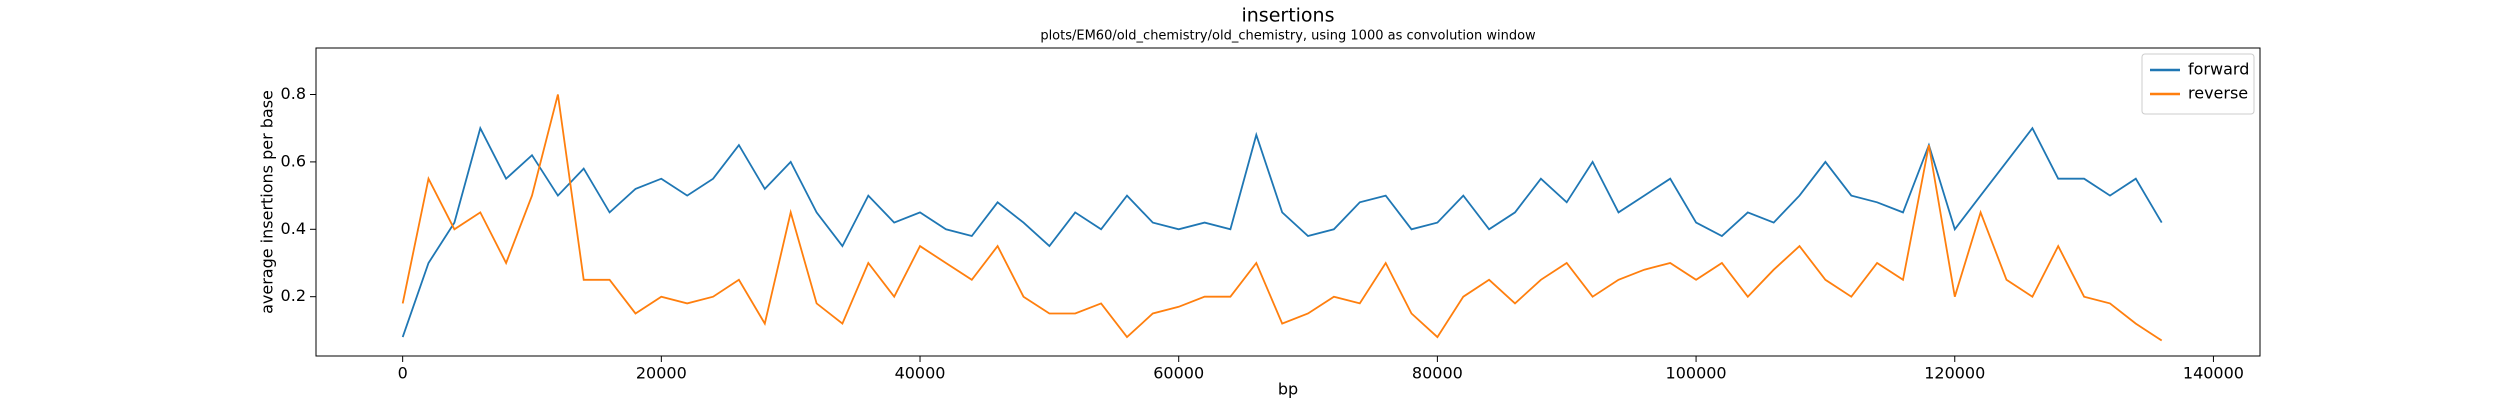  What do you see at coordinates (661, 373) in the screenshot?
I see `x-tick-label: 20000` at bounding box center [661, 373].